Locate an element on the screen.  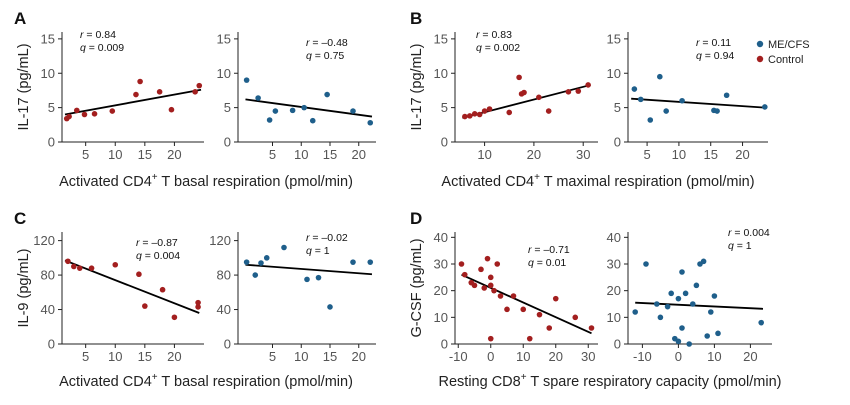
stat-label: q = 0.01 is located at coordinates (547, 263).